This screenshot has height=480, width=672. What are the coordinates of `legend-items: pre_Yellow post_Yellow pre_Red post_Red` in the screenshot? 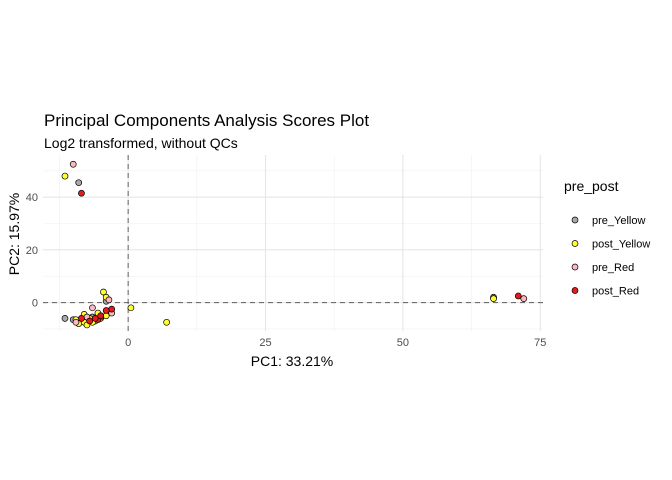 It's located at (610, 256).